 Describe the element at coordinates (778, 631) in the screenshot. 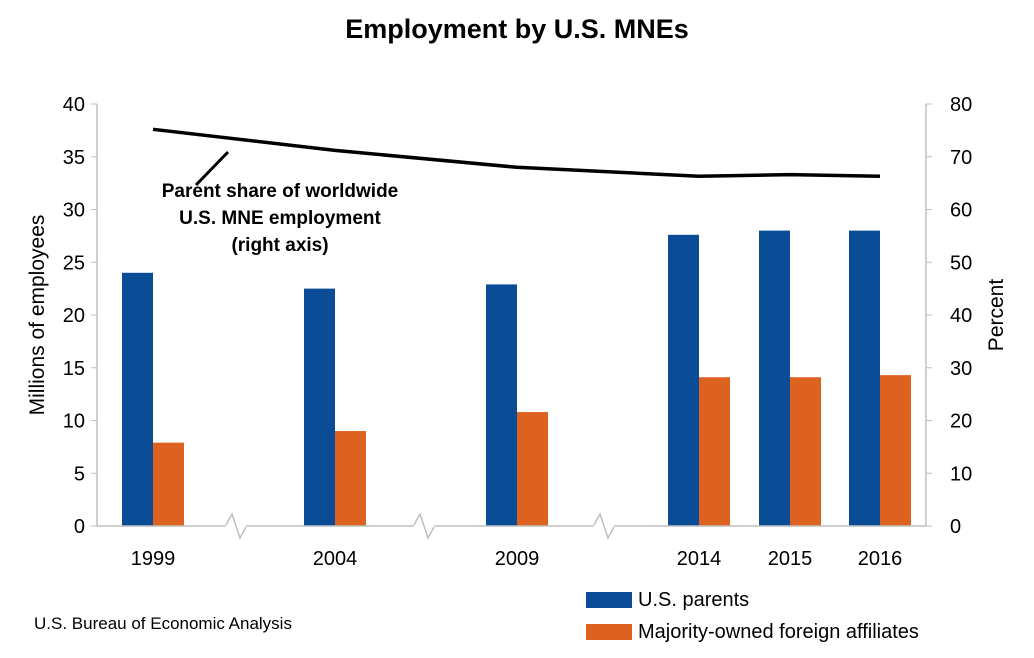

I see `legend-label-foreign-affiliates: Majority-owned foreign affiliates` at that location.